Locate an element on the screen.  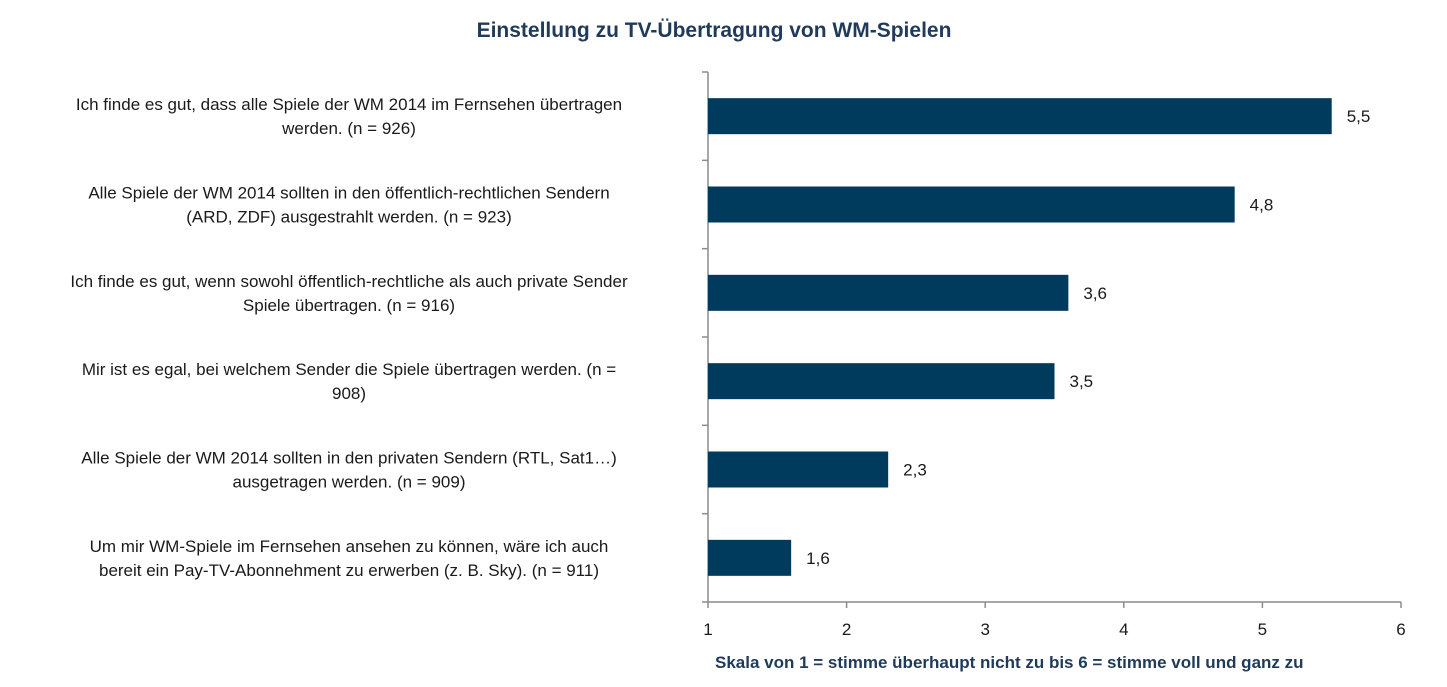
category-label: 908) is located at coordinates (349, 393).